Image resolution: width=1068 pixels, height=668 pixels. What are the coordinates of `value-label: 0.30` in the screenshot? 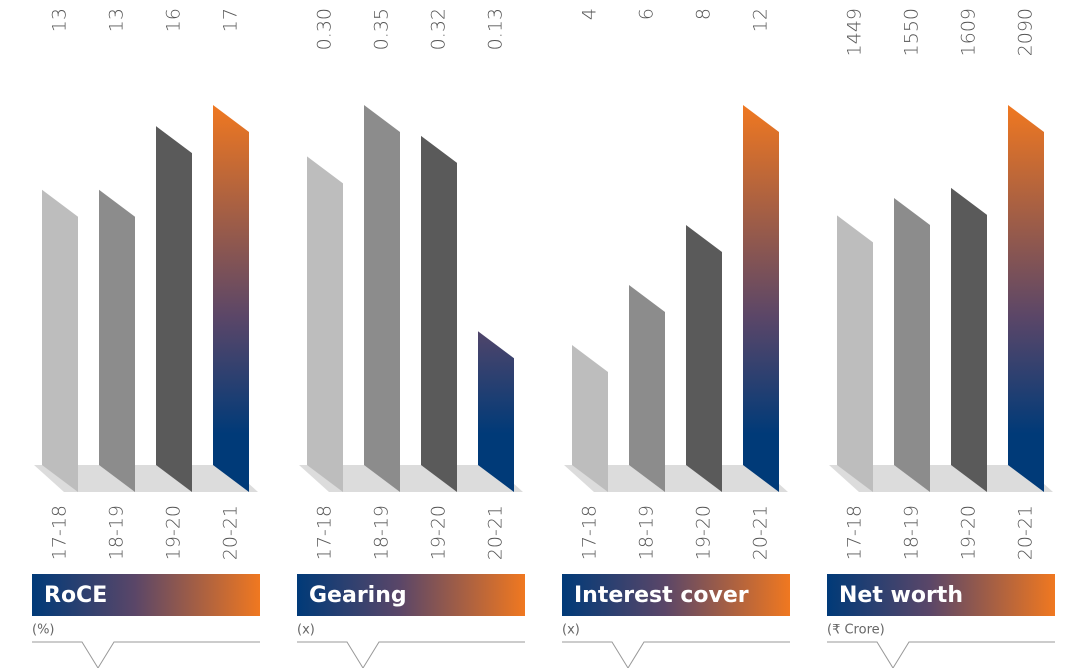 It's located at (325, 29).